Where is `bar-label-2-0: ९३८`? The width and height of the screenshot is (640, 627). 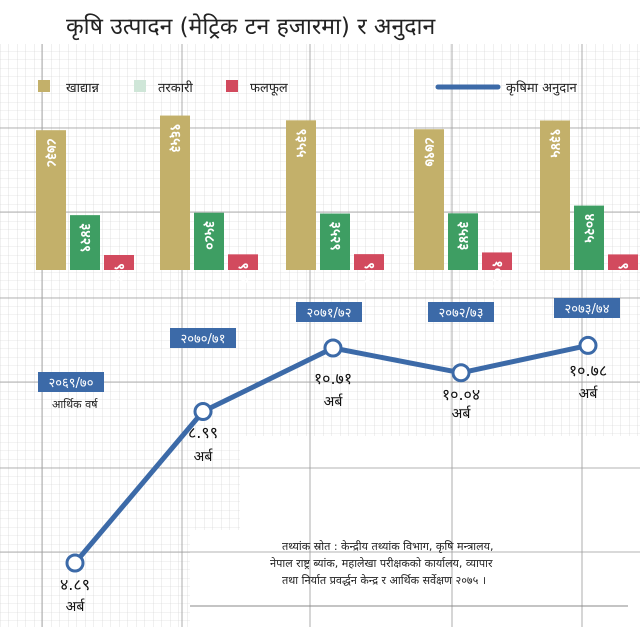
bar-label-2-0: ९३८ is located at coordinates (119, 274).